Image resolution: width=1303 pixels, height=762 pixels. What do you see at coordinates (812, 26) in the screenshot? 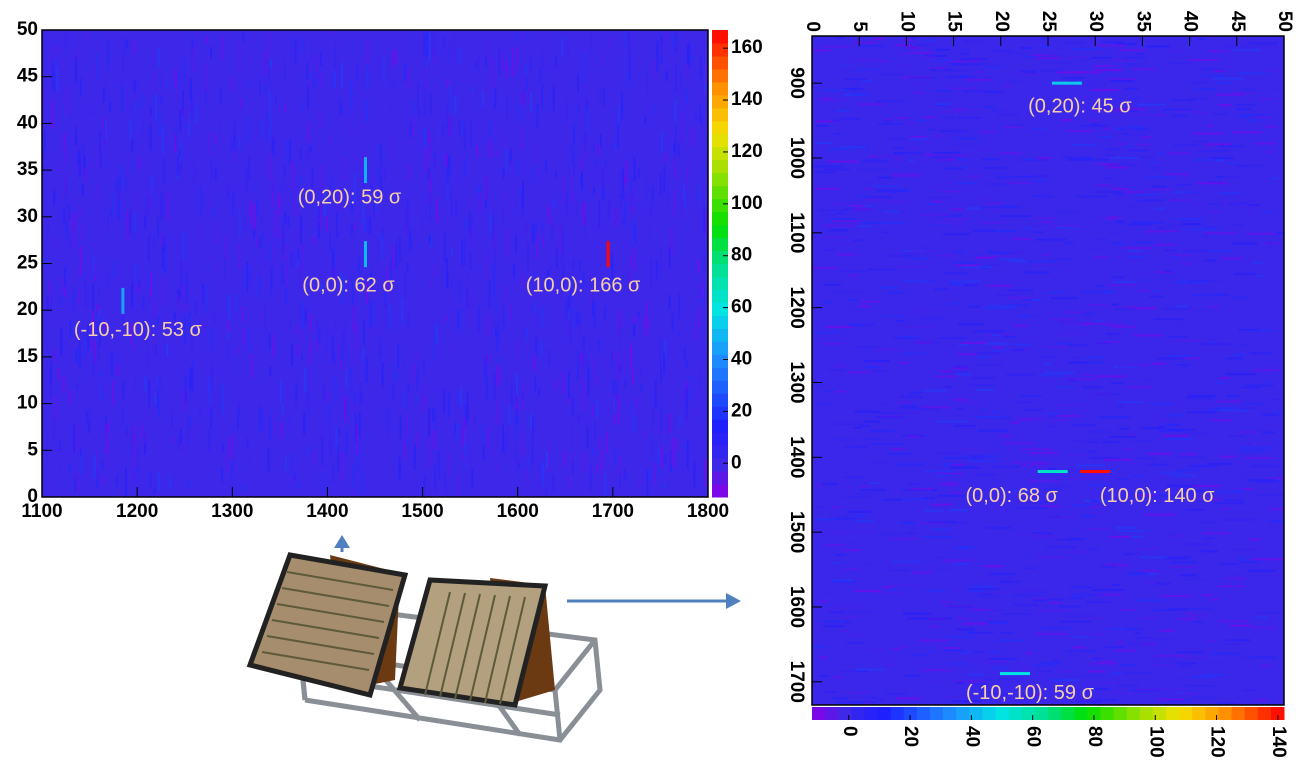
I see `x-tick-label: 0` at bounding box center [812, 26].